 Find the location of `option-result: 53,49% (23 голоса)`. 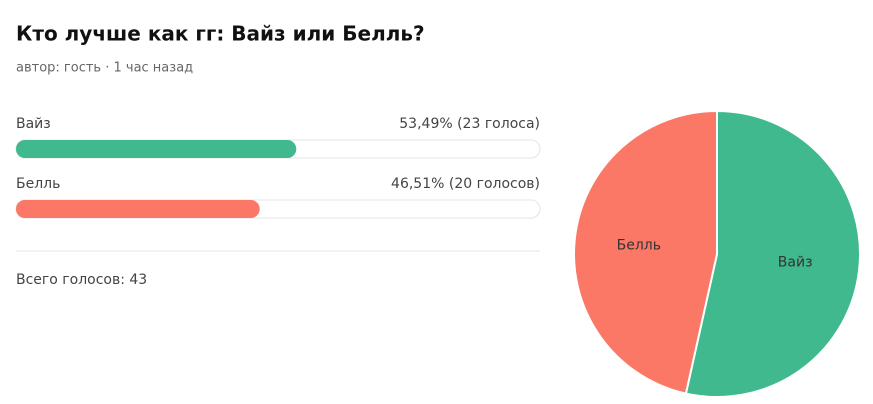

option-result: 53,49% (23 голоса) is located at coordinates (469, 124).